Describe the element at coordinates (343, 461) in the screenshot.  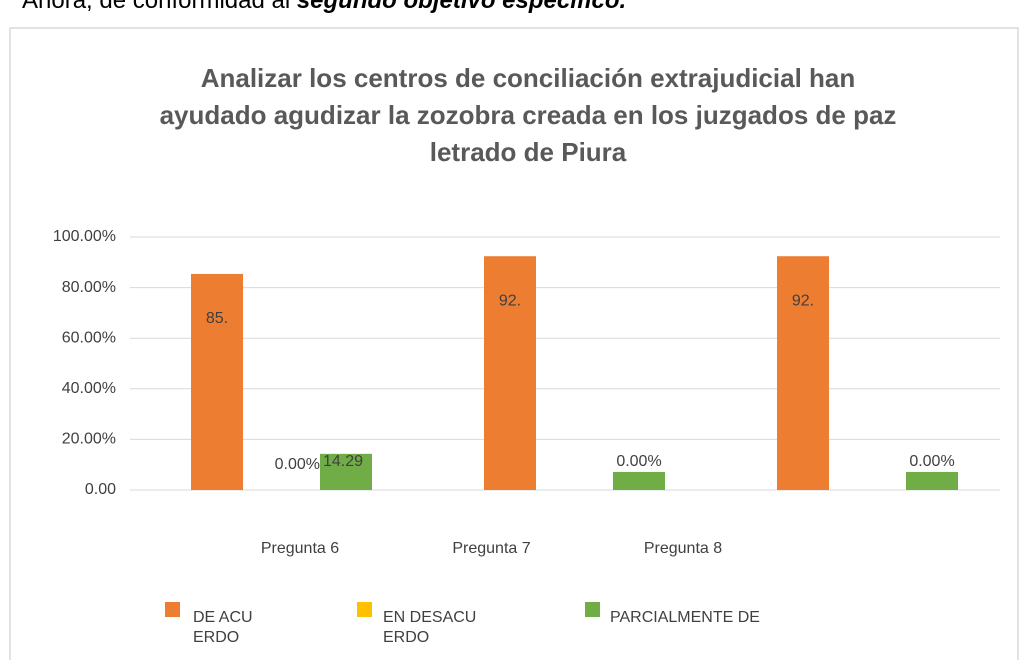
I see `value-label: 14.29` at that location.